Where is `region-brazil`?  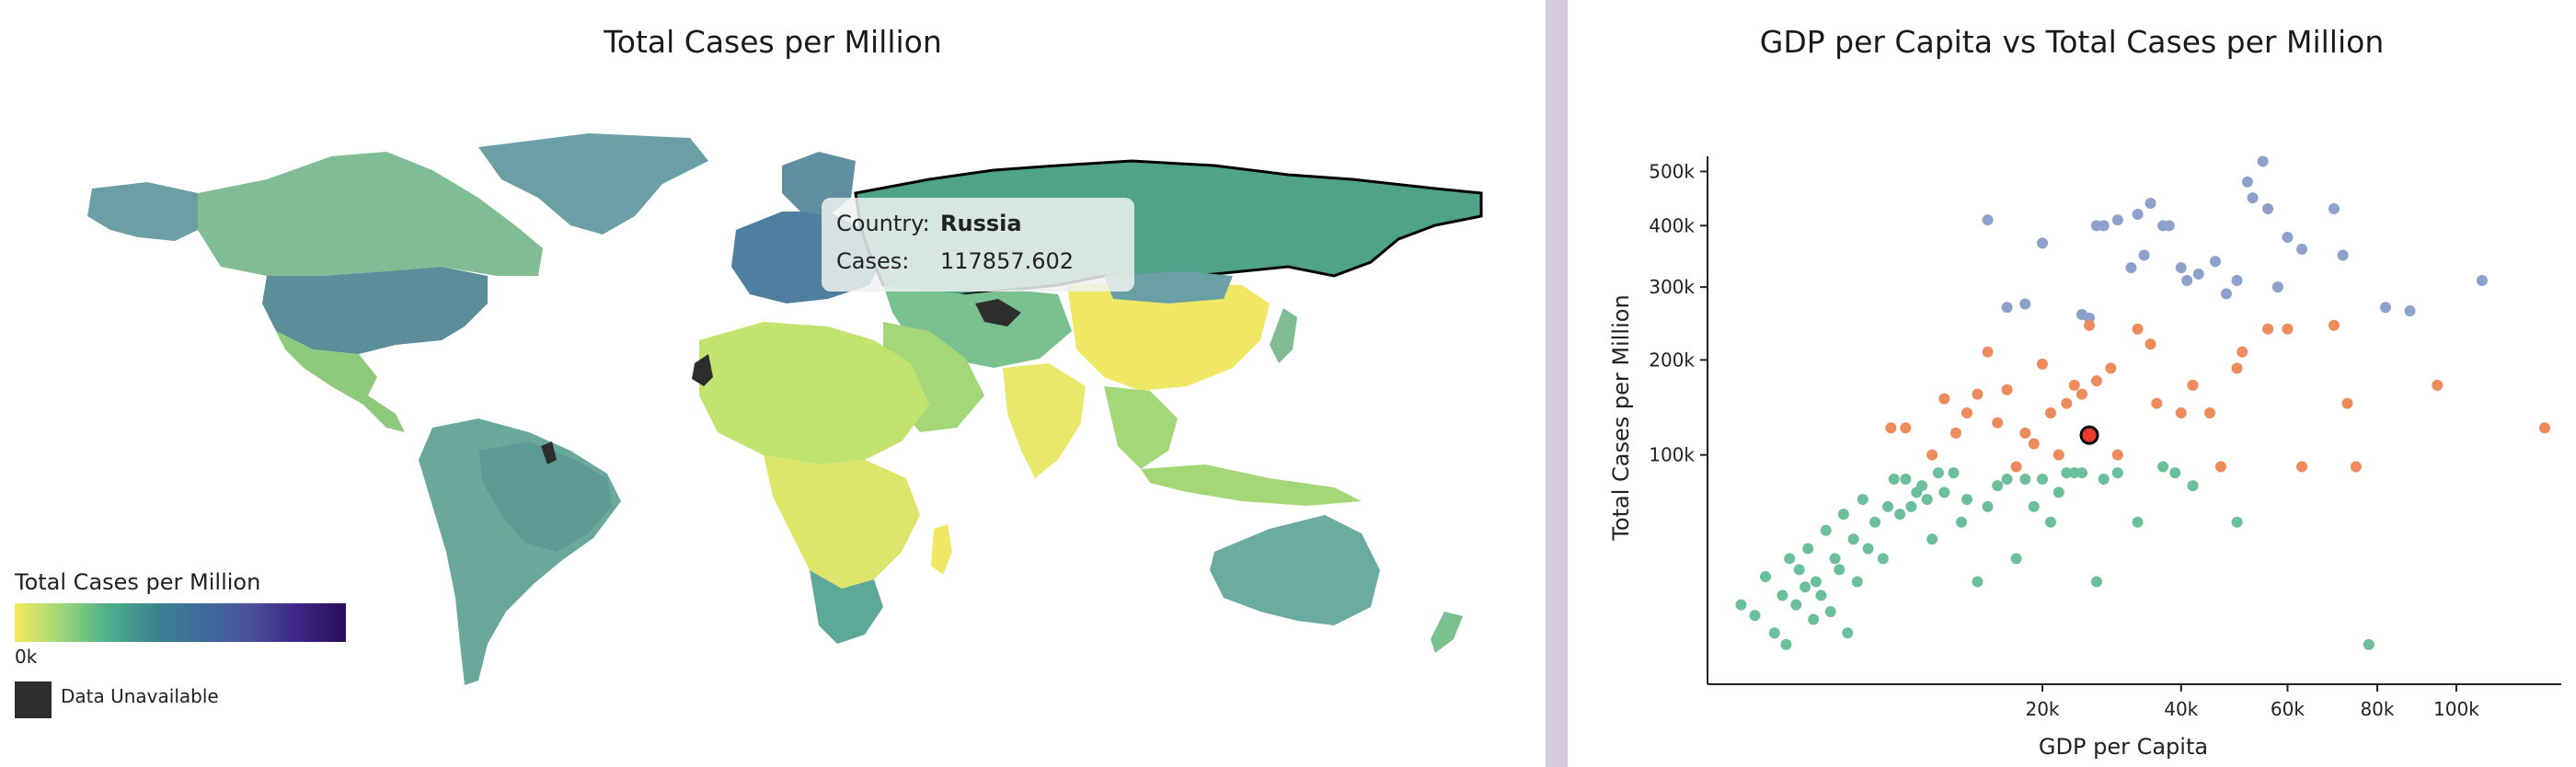 region-brazil is located at coordinates (545, 496).